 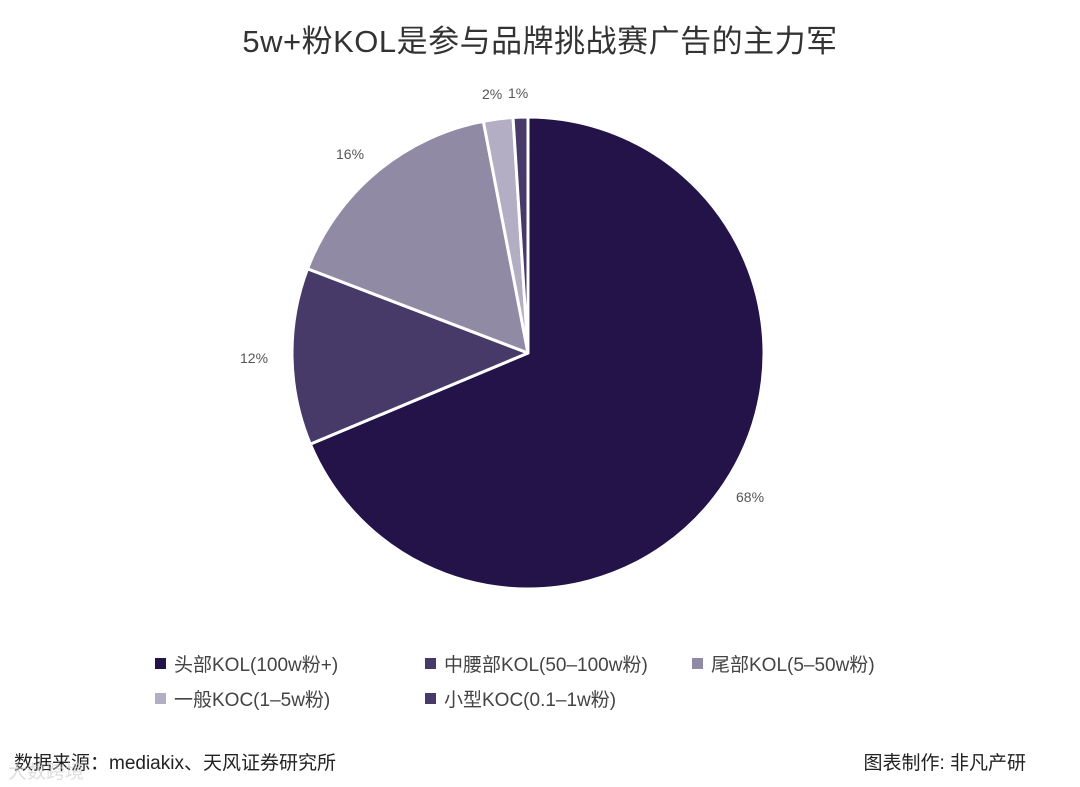 I want to click on legend-label: 小型KOC(0.1–1w粉), so click(x=530, y=700).